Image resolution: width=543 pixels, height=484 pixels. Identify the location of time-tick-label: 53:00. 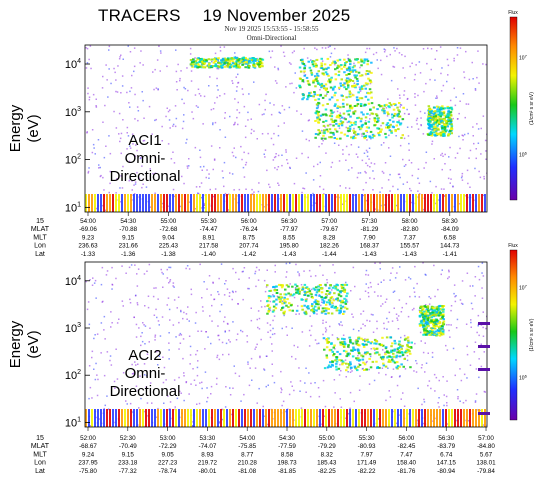
(168, 438).